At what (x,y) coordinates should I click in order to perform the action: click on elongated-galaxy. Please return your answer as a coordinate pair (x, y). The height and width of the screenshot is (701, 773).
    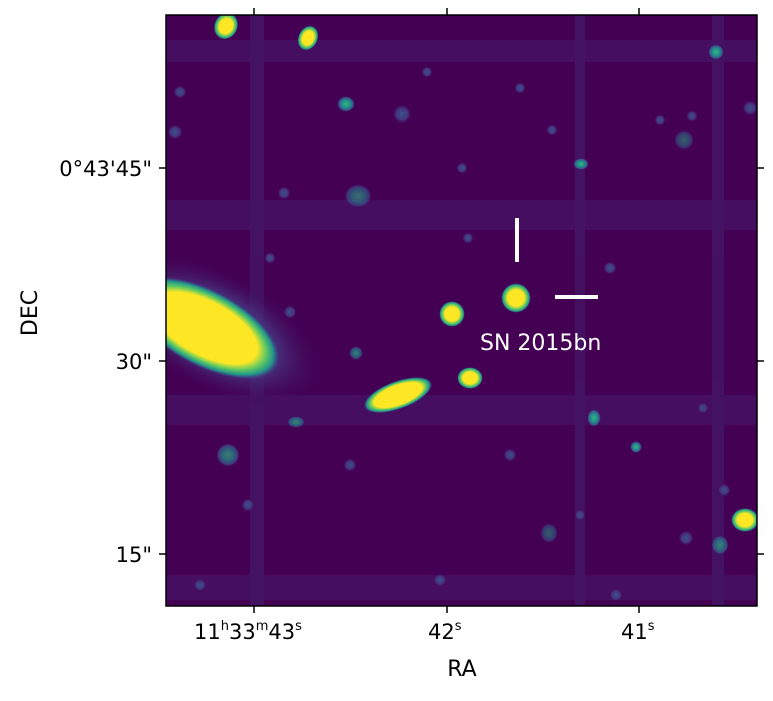
    Looking at the image, I should click on (398, 395).